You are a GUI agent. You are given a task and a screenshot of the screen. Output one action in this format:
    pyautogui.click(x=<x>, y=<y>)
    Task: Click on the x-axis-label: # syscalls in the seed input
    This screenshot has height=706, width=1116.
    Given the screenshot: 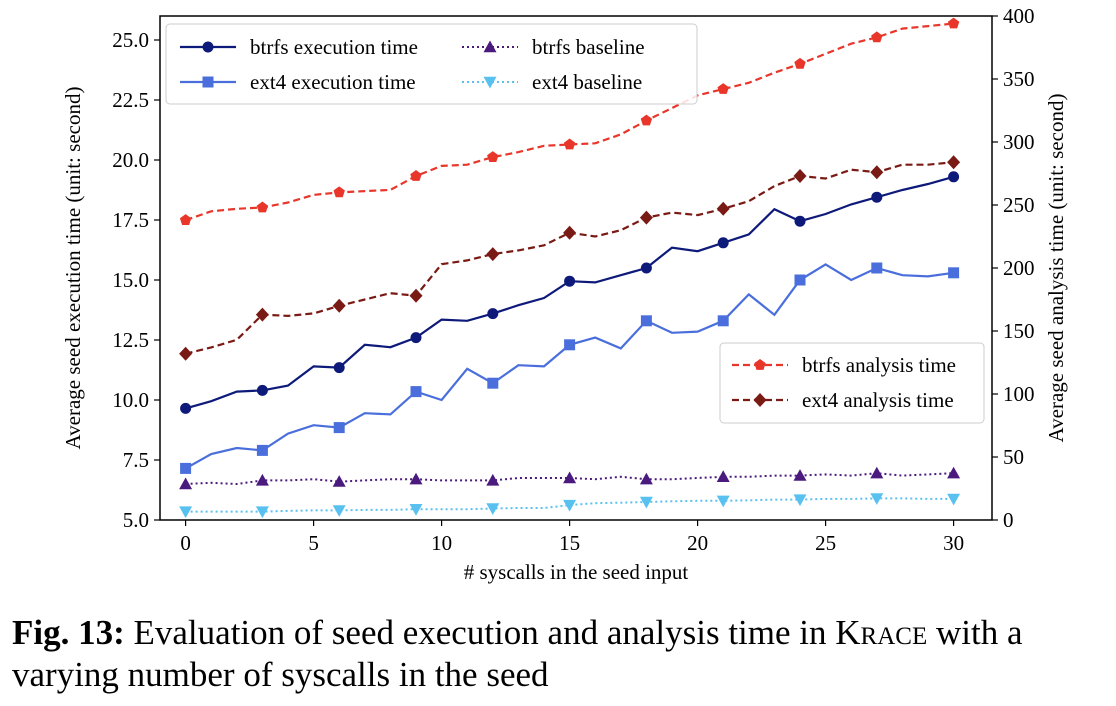 What is the action you would take?
    pyautogui.click(x=576, y=572)
    